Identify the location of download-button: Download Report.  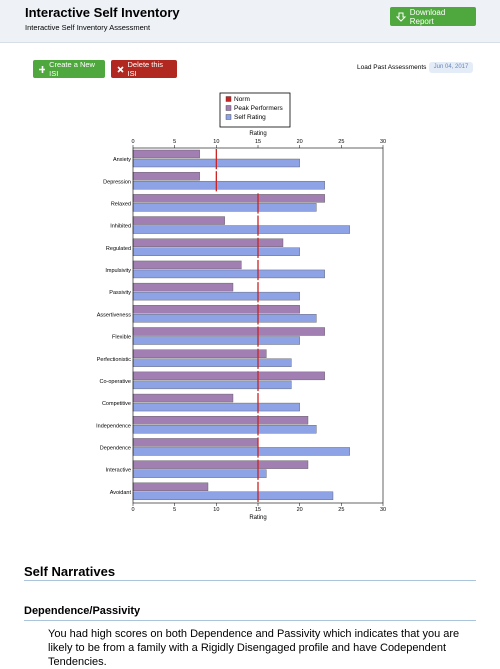
(433, 16).